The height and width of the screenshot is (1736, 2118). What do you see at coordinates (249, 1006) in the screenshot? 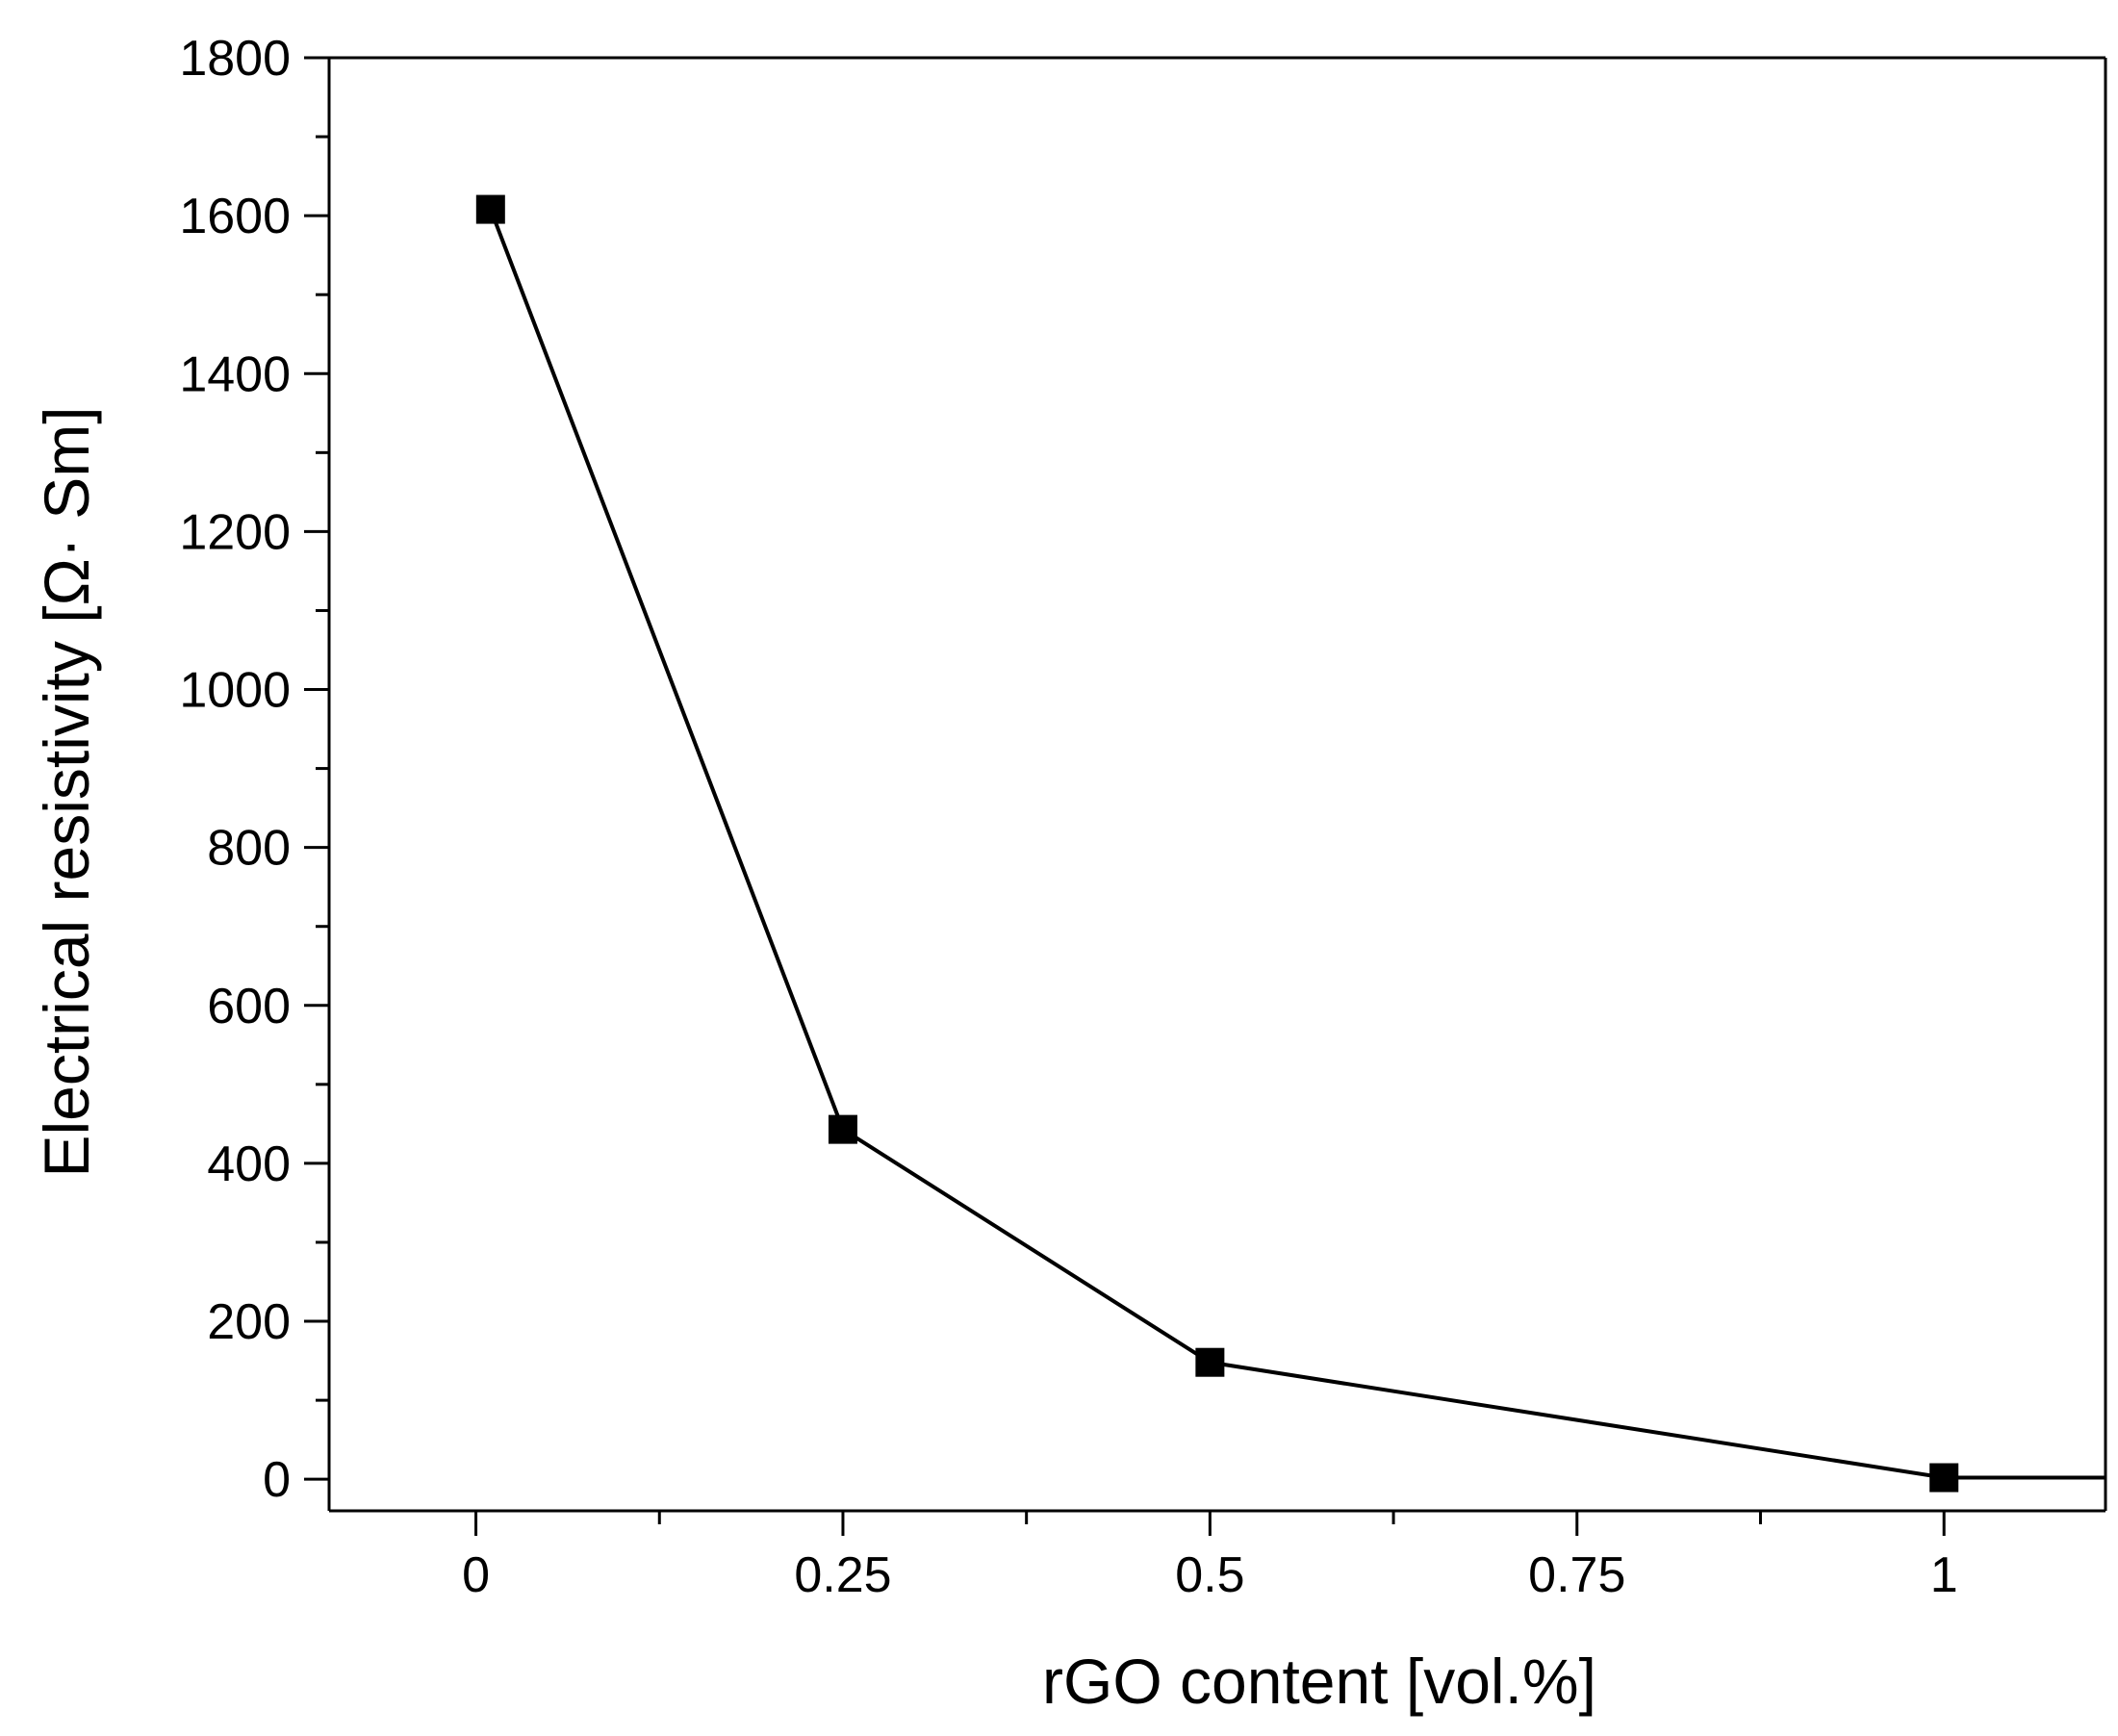
I see `y-tick-label: 600` at bounding box center [249, 1006].